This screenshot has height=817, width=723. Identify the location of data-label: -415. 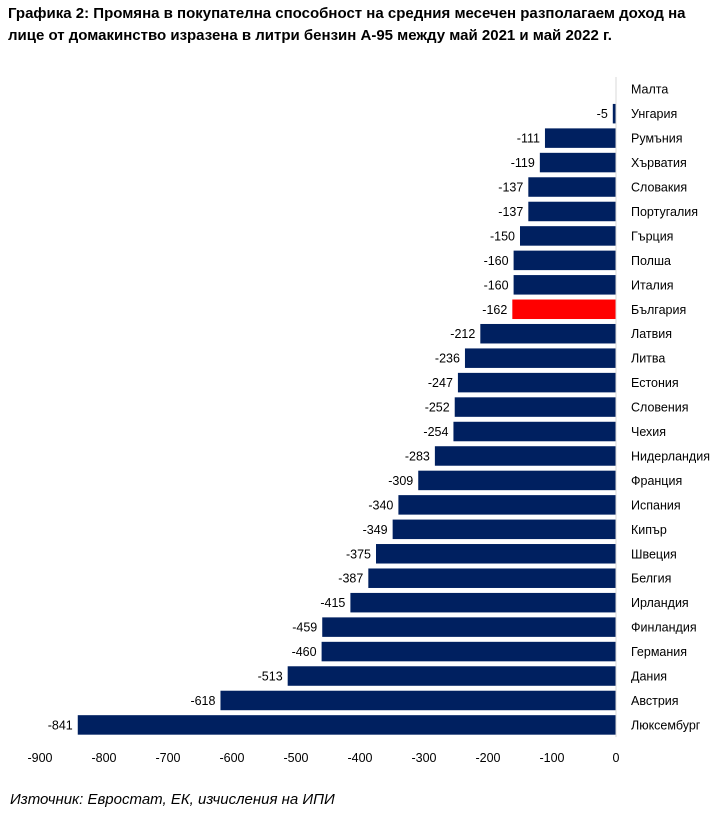
(332, 603).